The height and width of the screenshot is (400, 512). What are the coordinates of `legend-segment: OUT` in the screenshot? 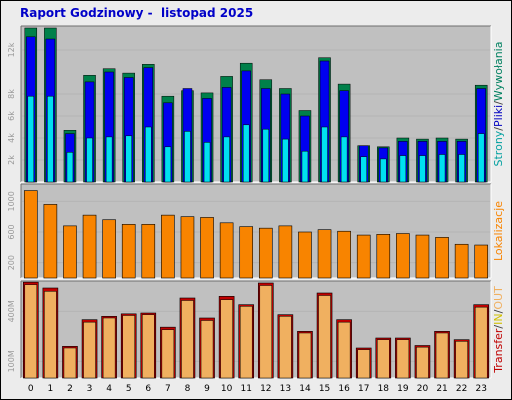 It's located at (498, 298).